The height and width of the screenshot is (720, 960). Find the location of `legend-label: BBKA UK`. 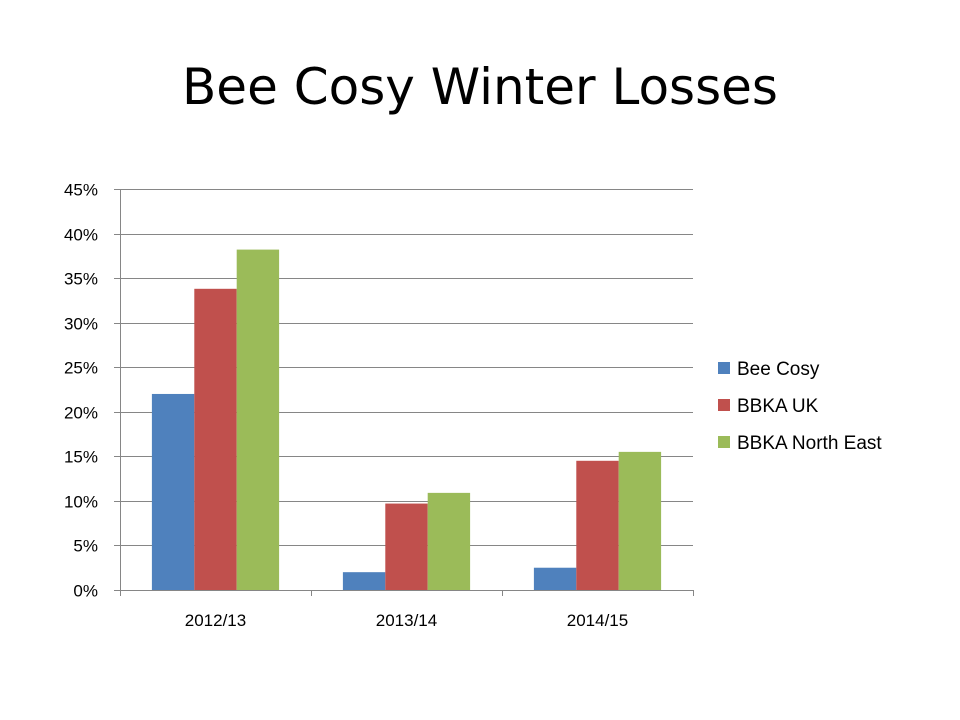

legend-label: BBKA UK is located at coordinates (778, 406).